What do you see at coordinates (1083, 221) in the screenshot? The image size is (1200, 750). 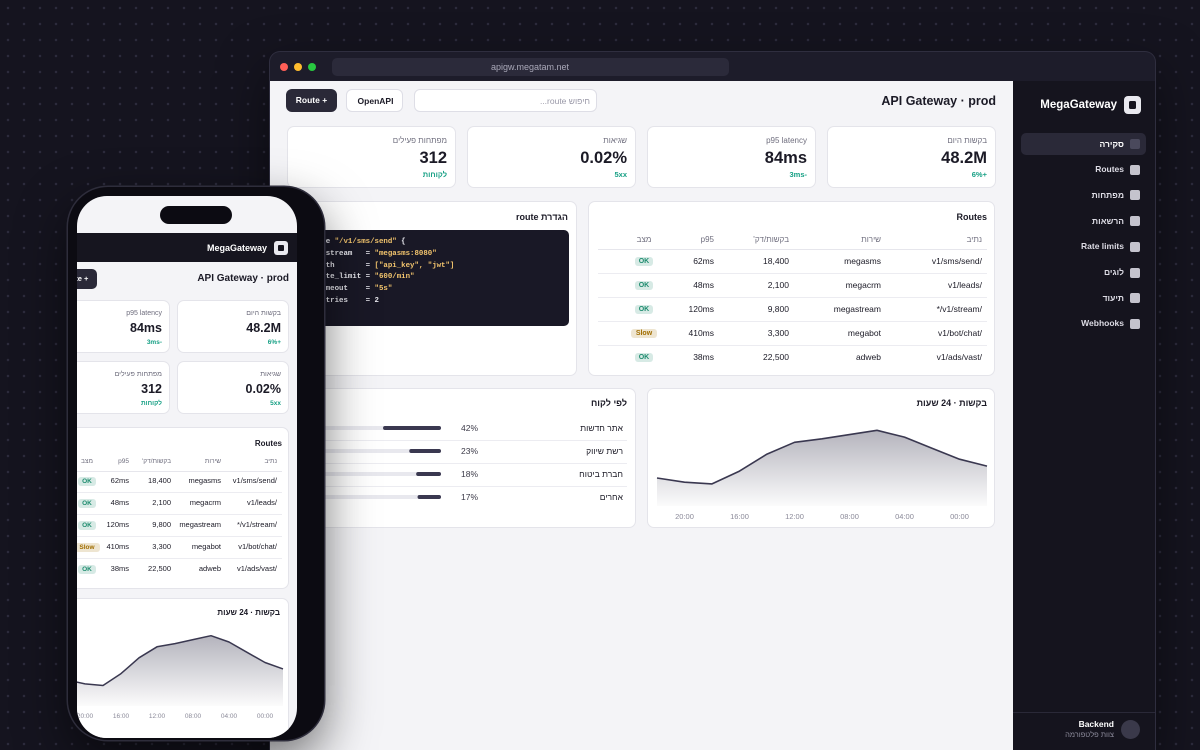 I see `nav-item: הרשאות` at bounding box center [1083, 221].